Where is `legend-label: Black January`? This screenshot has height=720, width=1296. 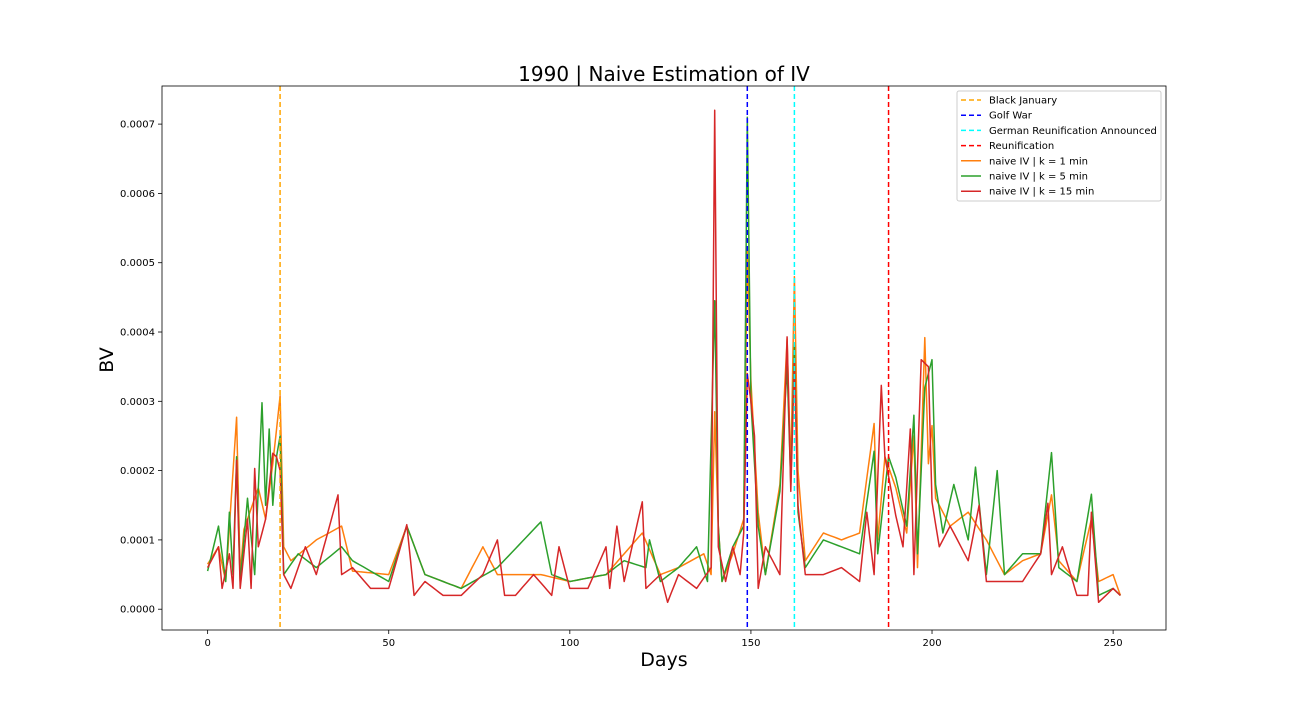
legend-label: Black January is located at coordinates (1023, 101).